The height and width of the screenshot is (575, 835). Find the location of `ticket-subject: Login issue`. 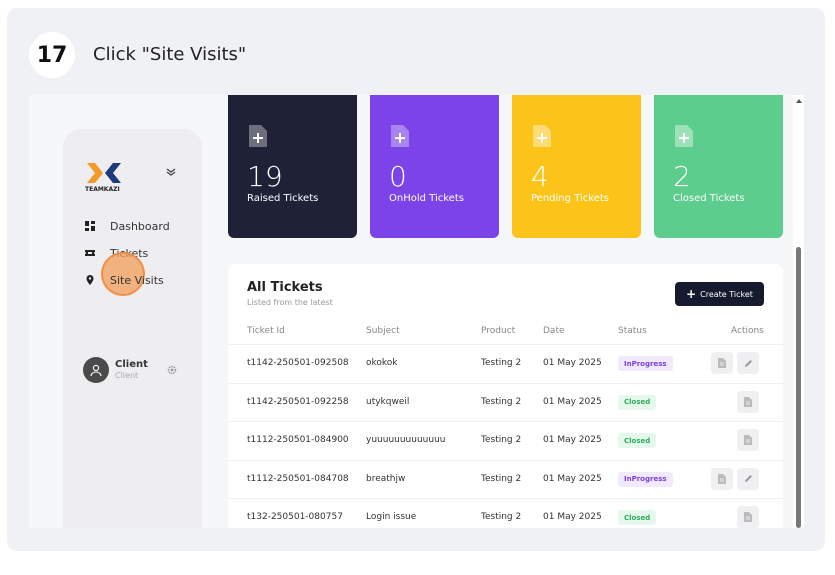

ticket-subject: Login issue is located at coordinates (391, 517).